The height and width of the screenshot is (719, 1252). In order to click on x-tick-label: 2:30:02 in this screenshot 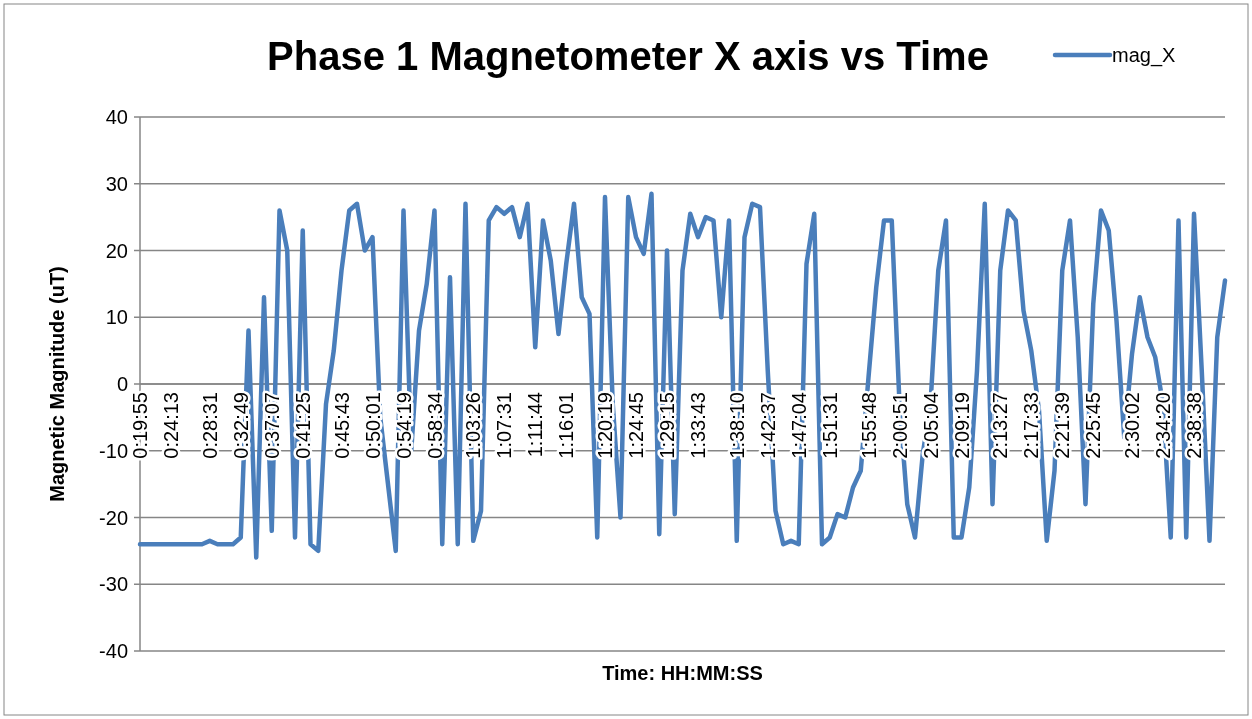, I will do `click(1132, 425)`.